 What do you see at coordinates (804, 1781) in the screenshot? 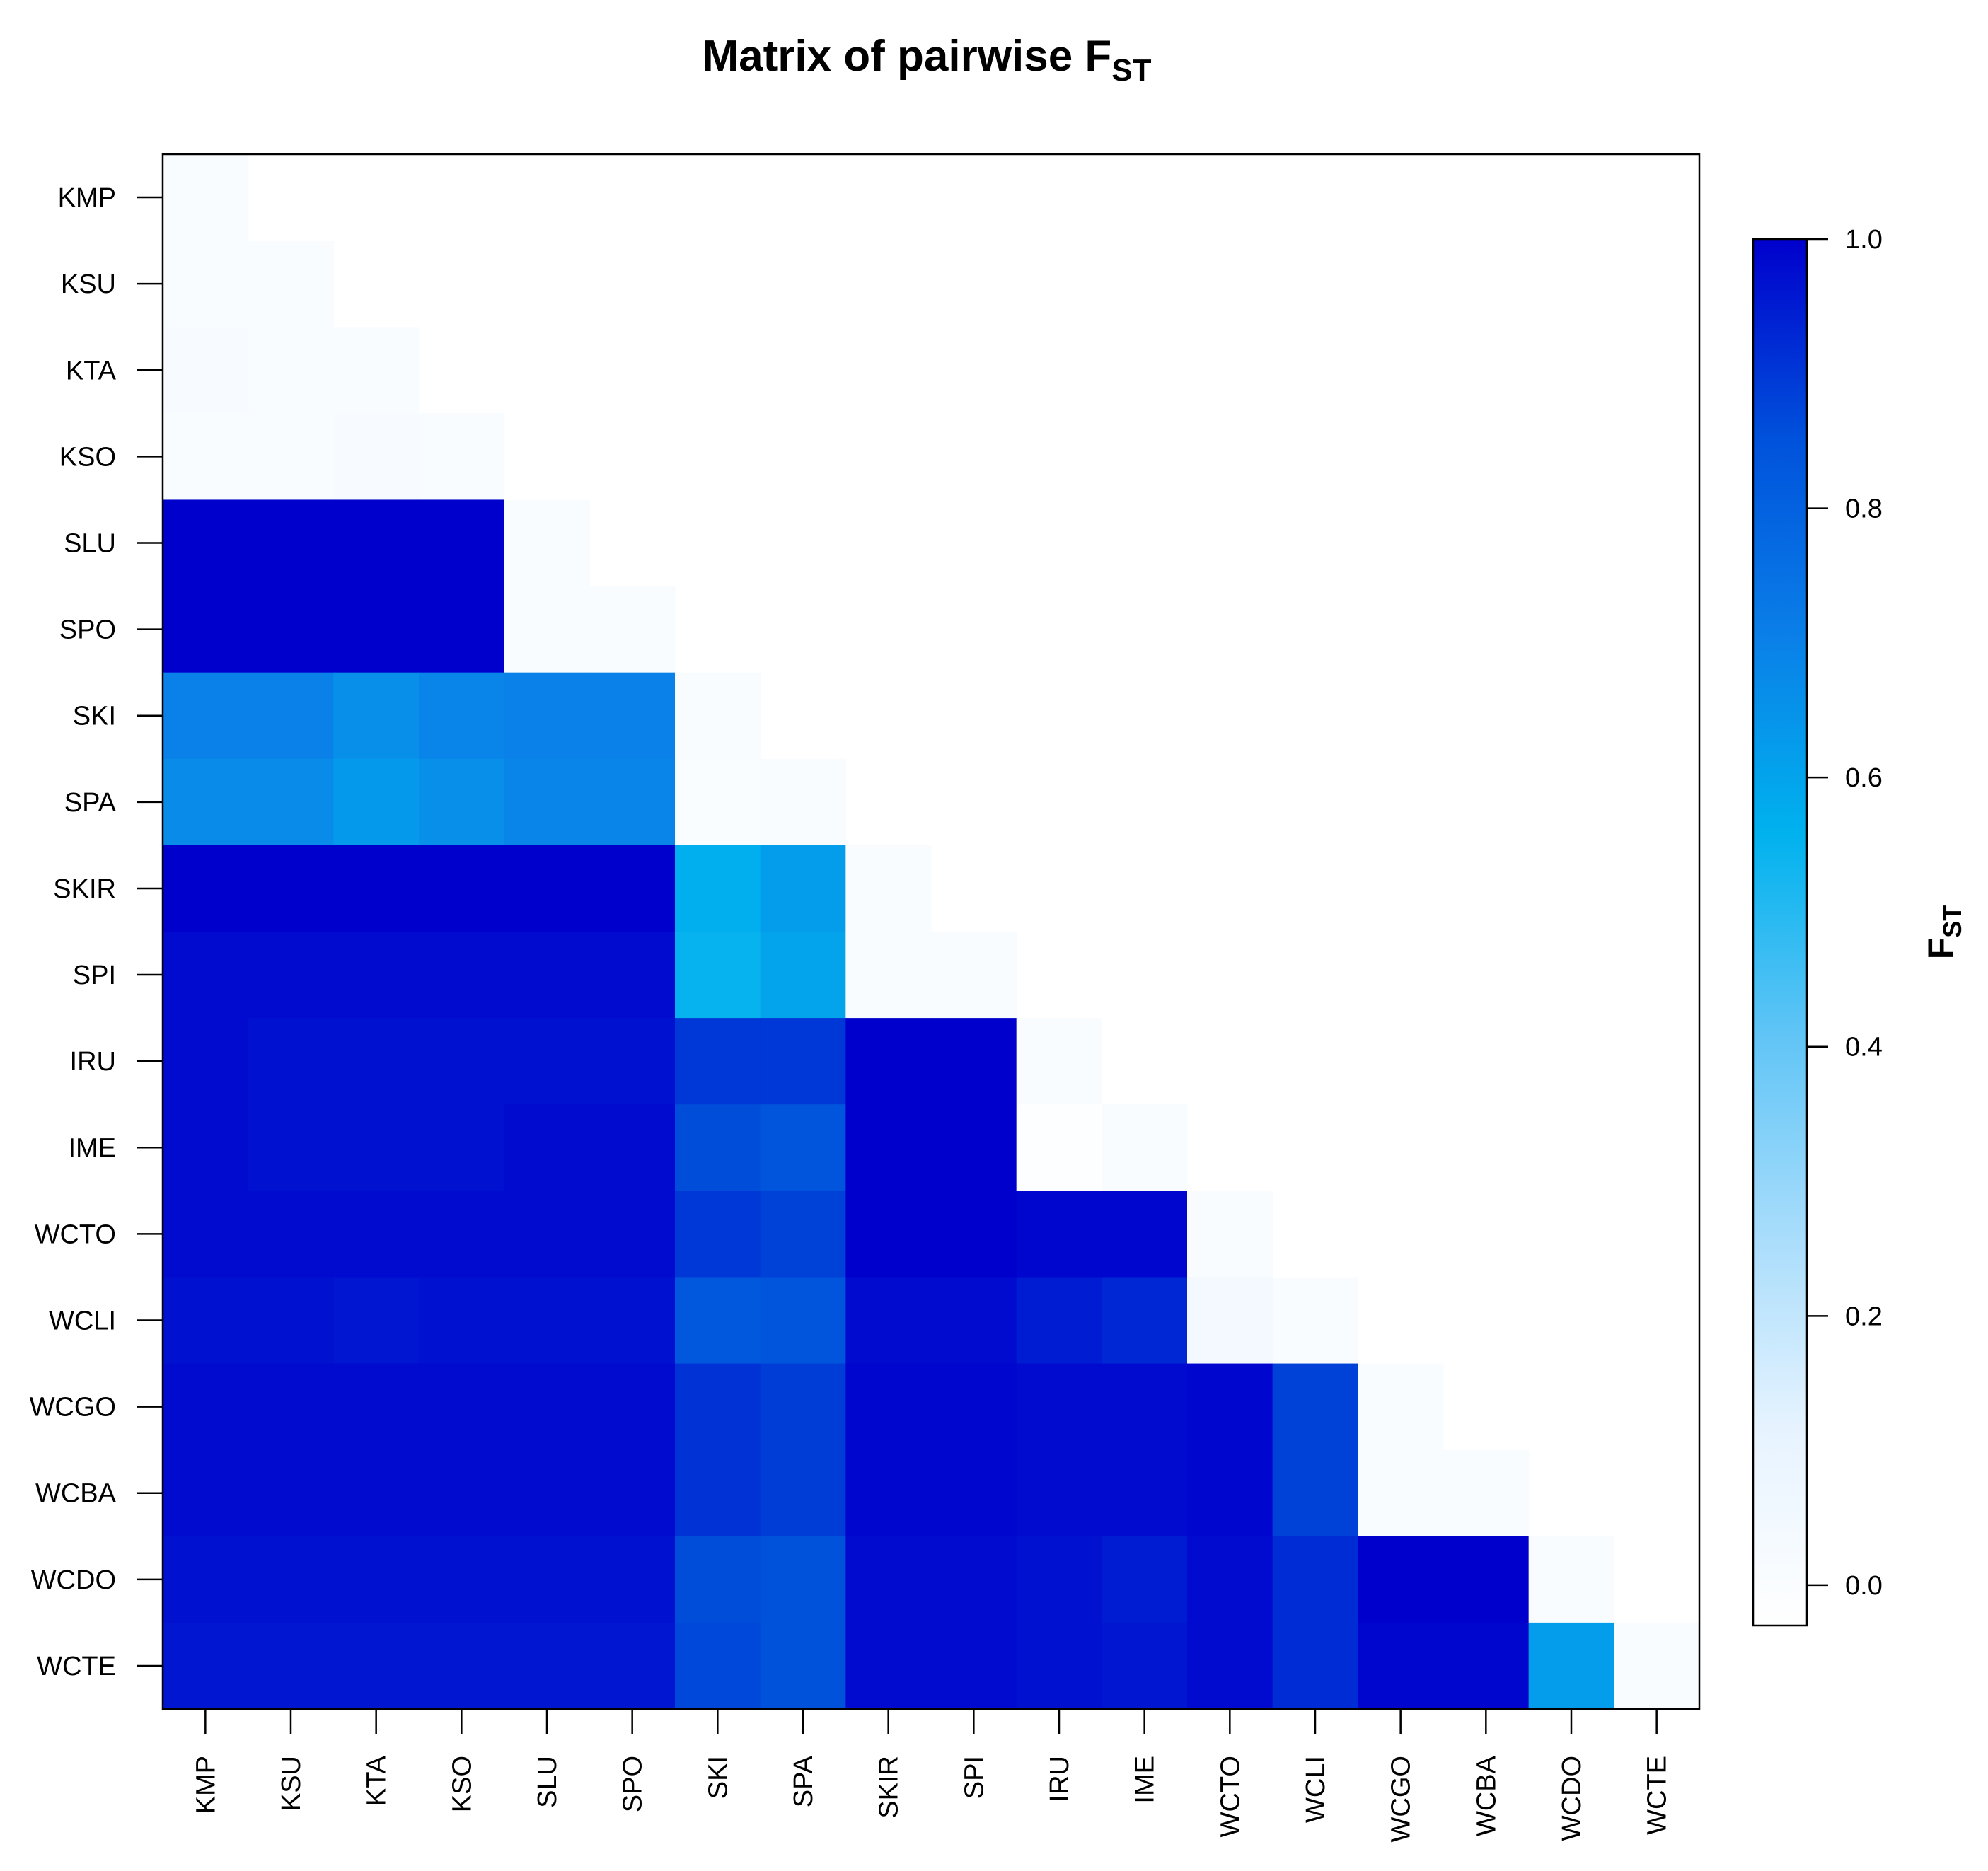
I see `x-tick-label: SPA` at bounding box center [804, 1781].